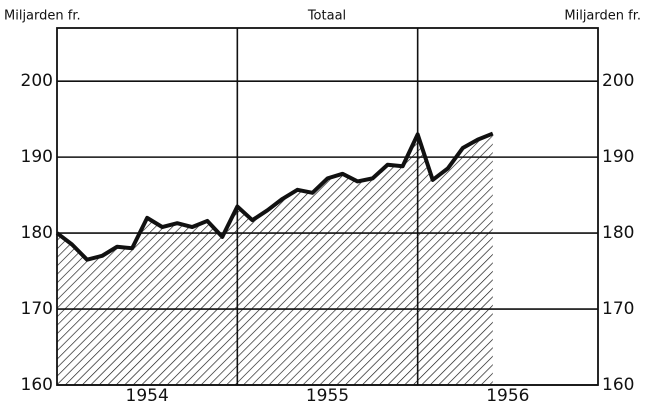 Image resolution: width=645 pixels, height=409 pixels. What do you see at coordinates (37, 157) in the screenshot?
I see `y-tick-label: 190` at bounding box center [37, 157].